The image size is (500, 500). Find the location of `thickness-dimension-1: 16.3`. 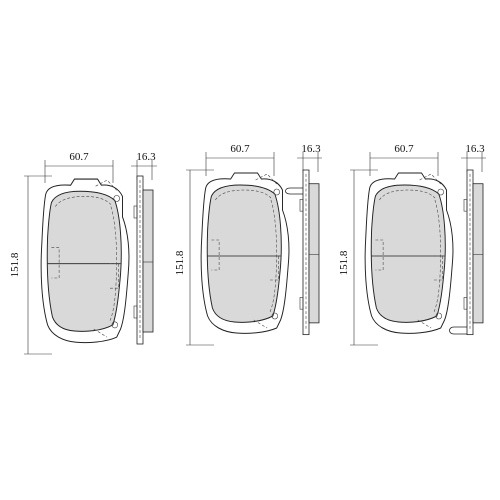

thickness-dimension-1: 16.3 is located at coordinates (144, 165).